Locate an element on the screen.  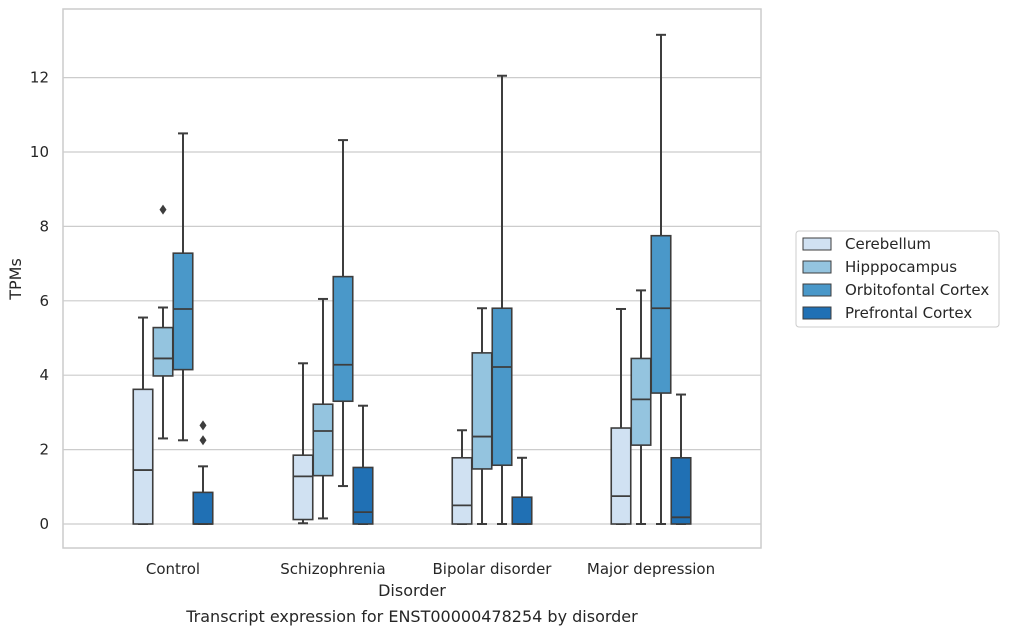
y-axis: 0 2 4 6 8 10 12 is located at coordinates (39, 301).